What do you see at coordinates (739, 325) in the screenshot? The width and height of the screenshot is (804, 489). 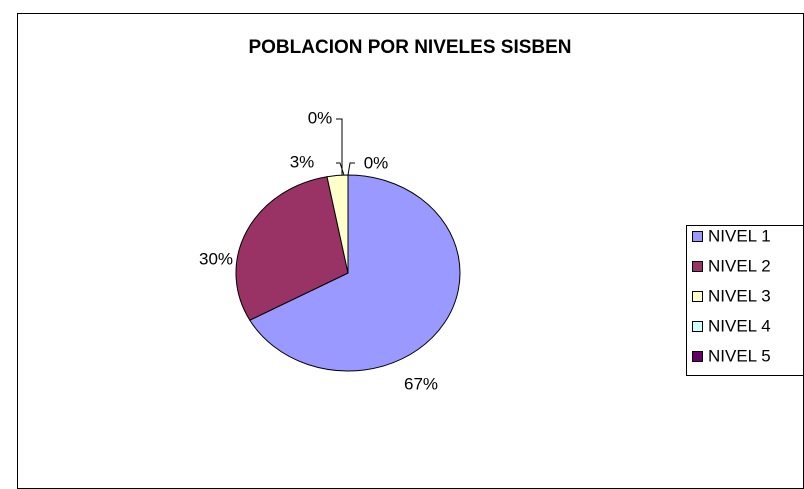 I see `legend-label: NIVEL 4` at bounding box center [739, 325].